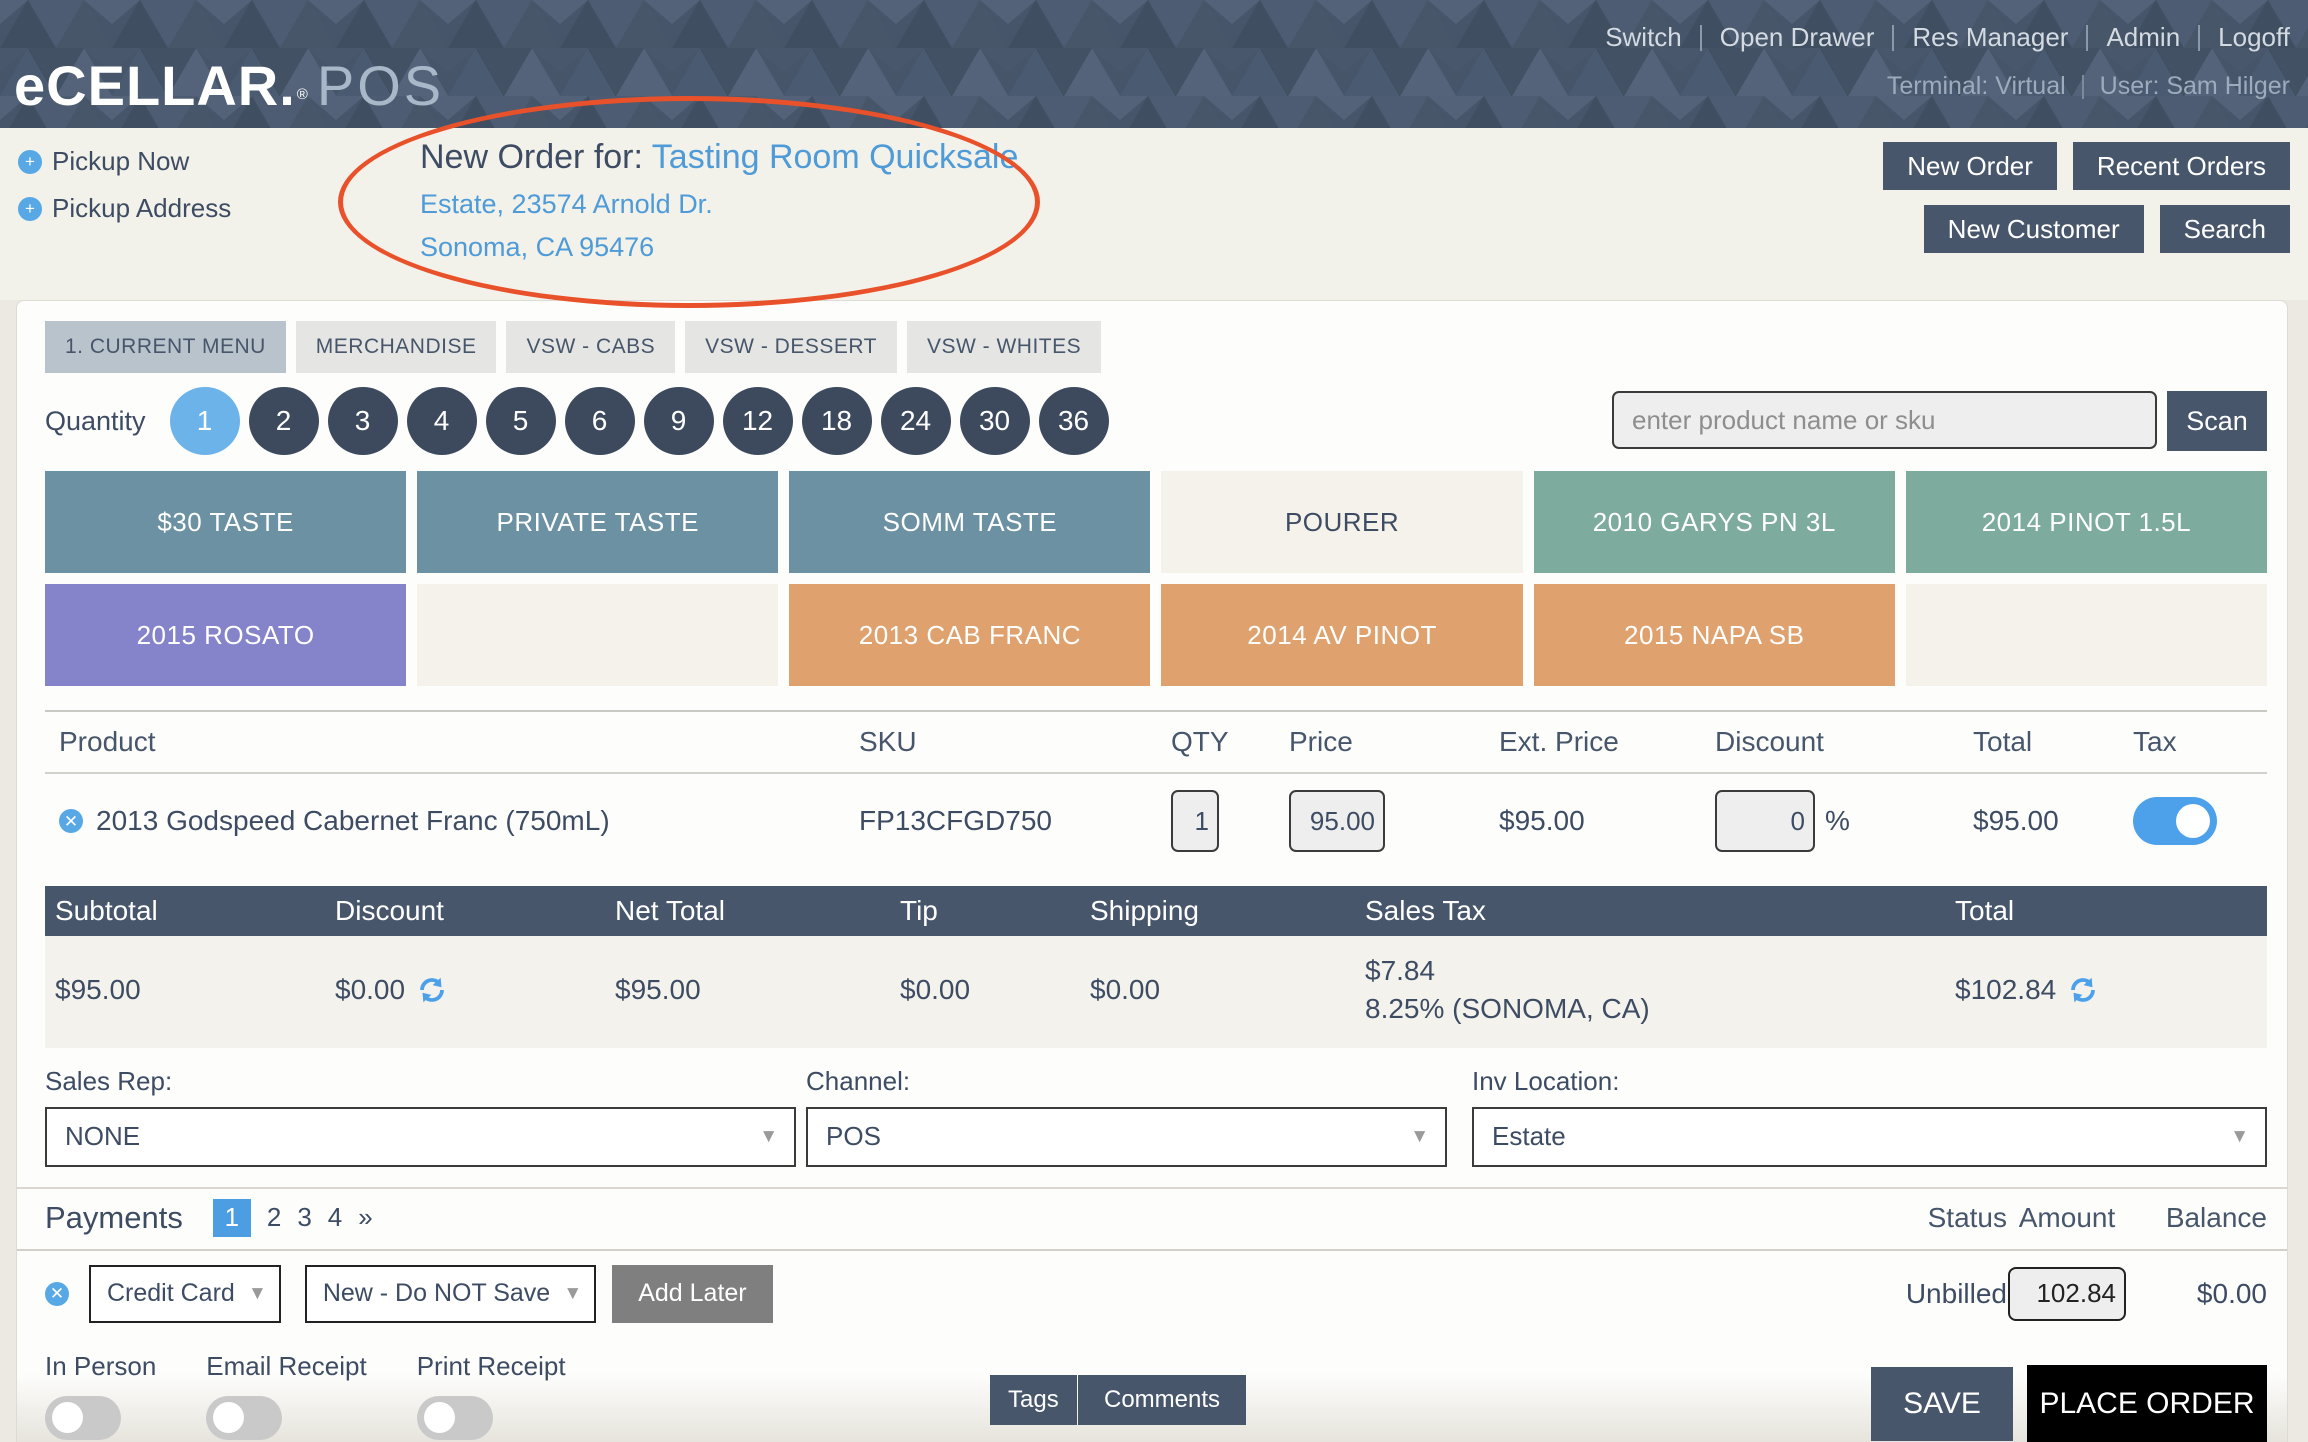 The height and width of the screenshot is (1442, 2308). I want to click on customer-name-link: Tasting Room Quicksale, so click(835, 157).